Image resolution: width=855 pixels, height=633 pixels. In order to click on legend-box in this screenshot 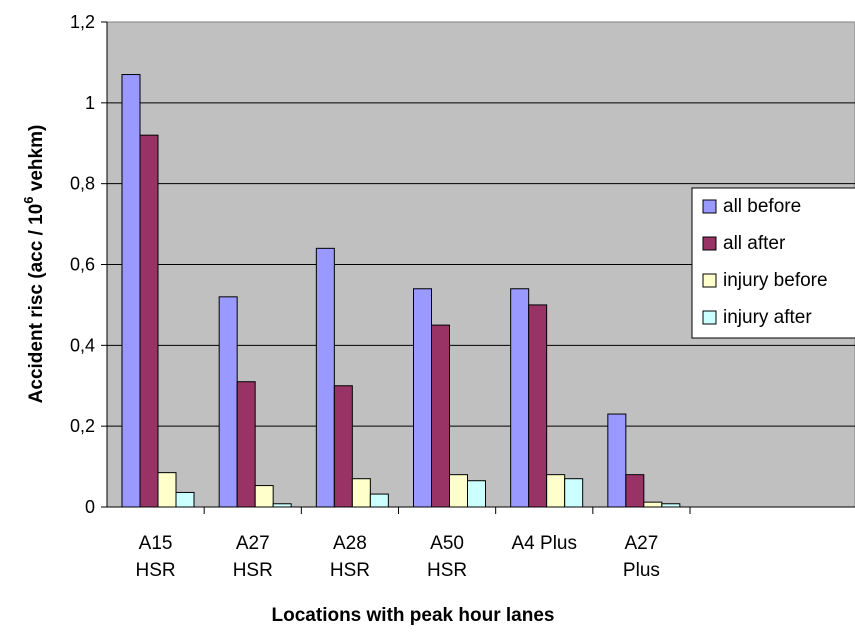, I will do `click(773, 263)`.